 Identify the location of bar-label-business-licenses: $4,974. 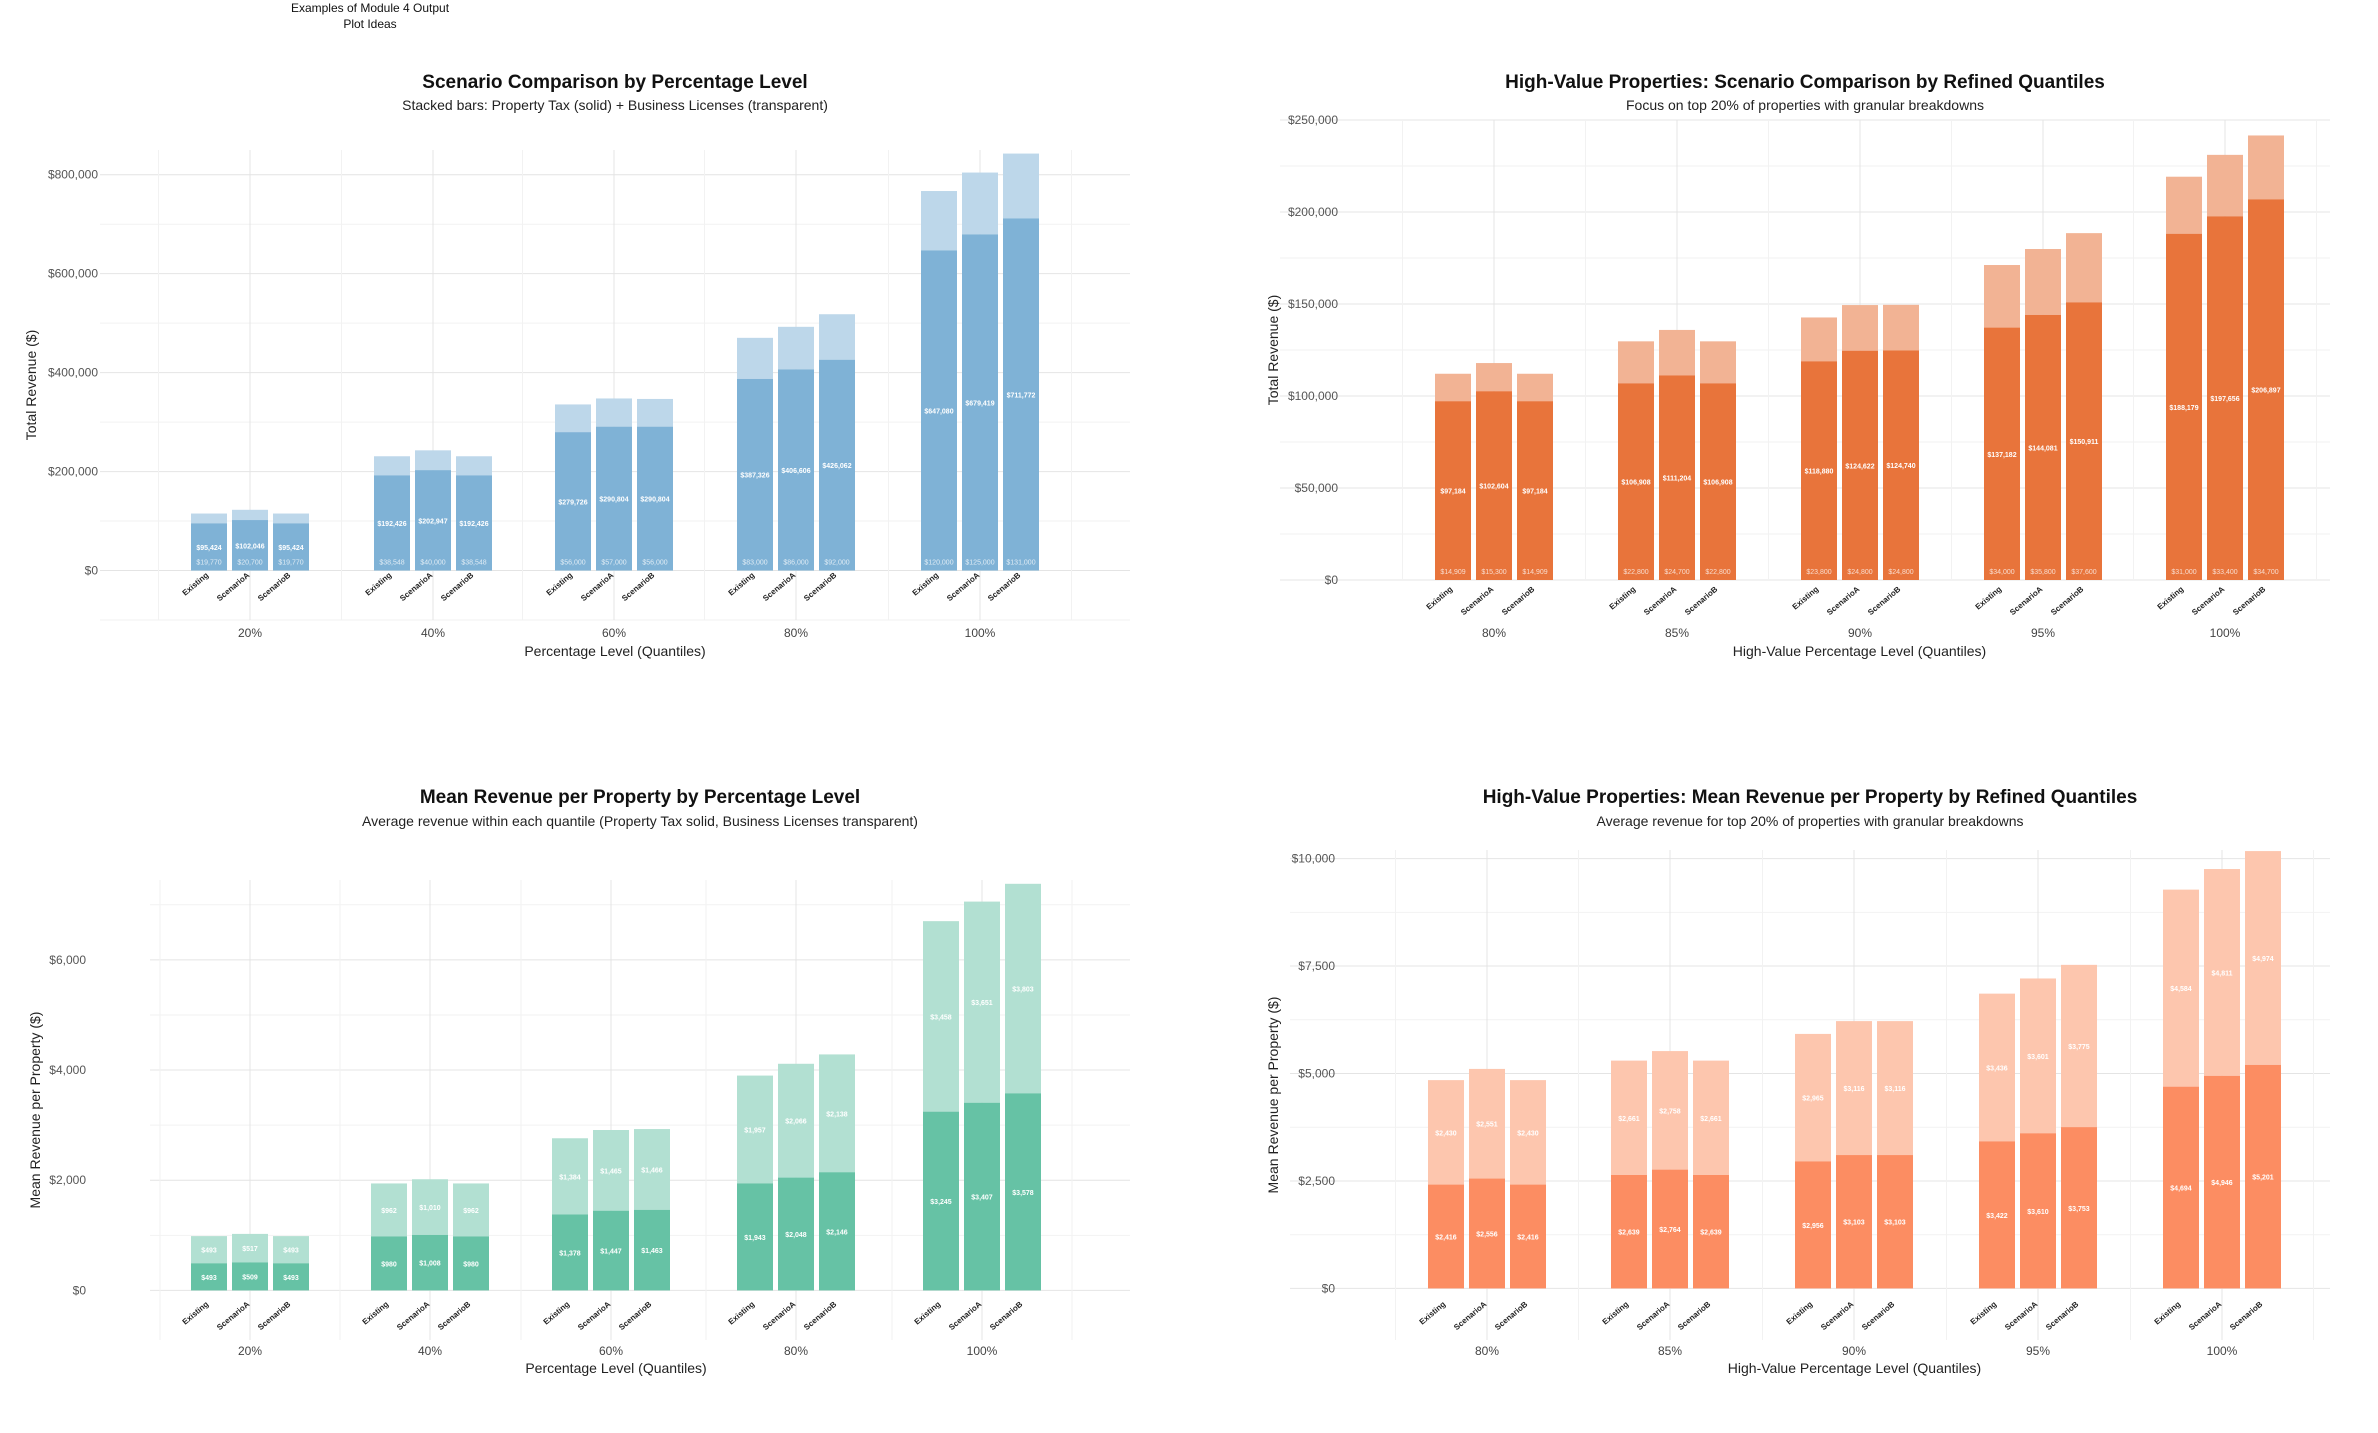
(2263, 959).